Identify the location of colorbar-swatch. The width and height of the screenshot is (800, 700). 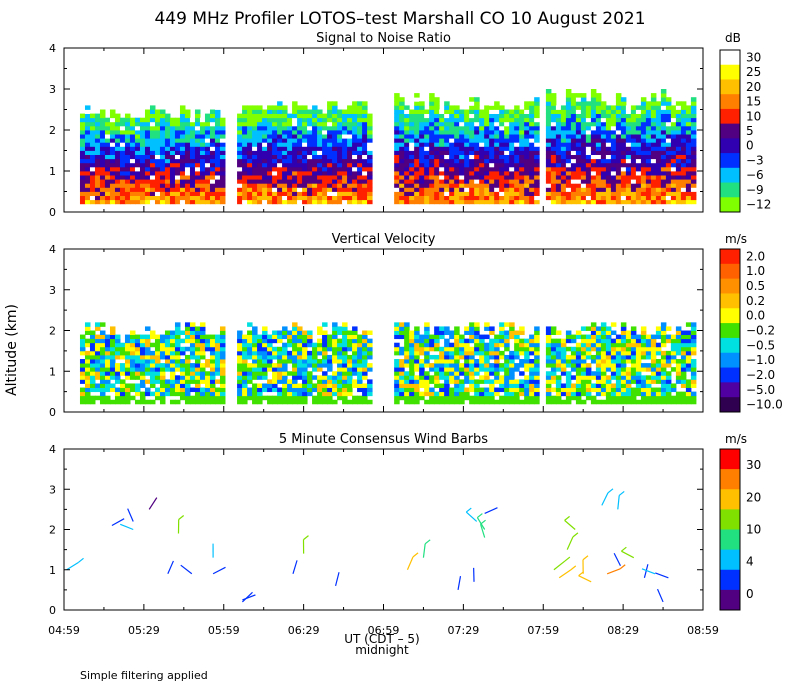
(730, 560).